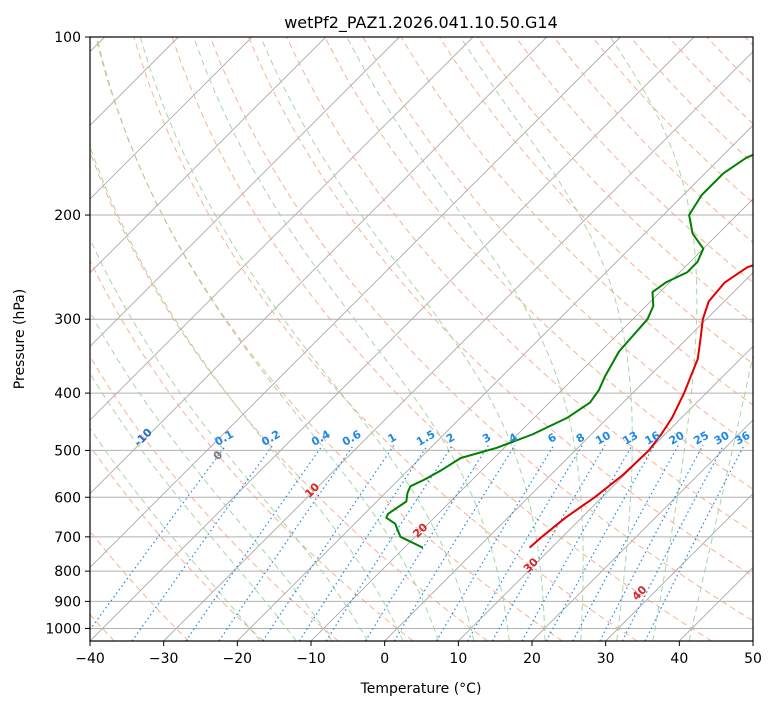 This screenshot has width=775, height=713. What do you see at coordinates (421, 689) in the screenshot?
I see `x-axis-label: Temperature (°C)` at bounding box center [421, 689].